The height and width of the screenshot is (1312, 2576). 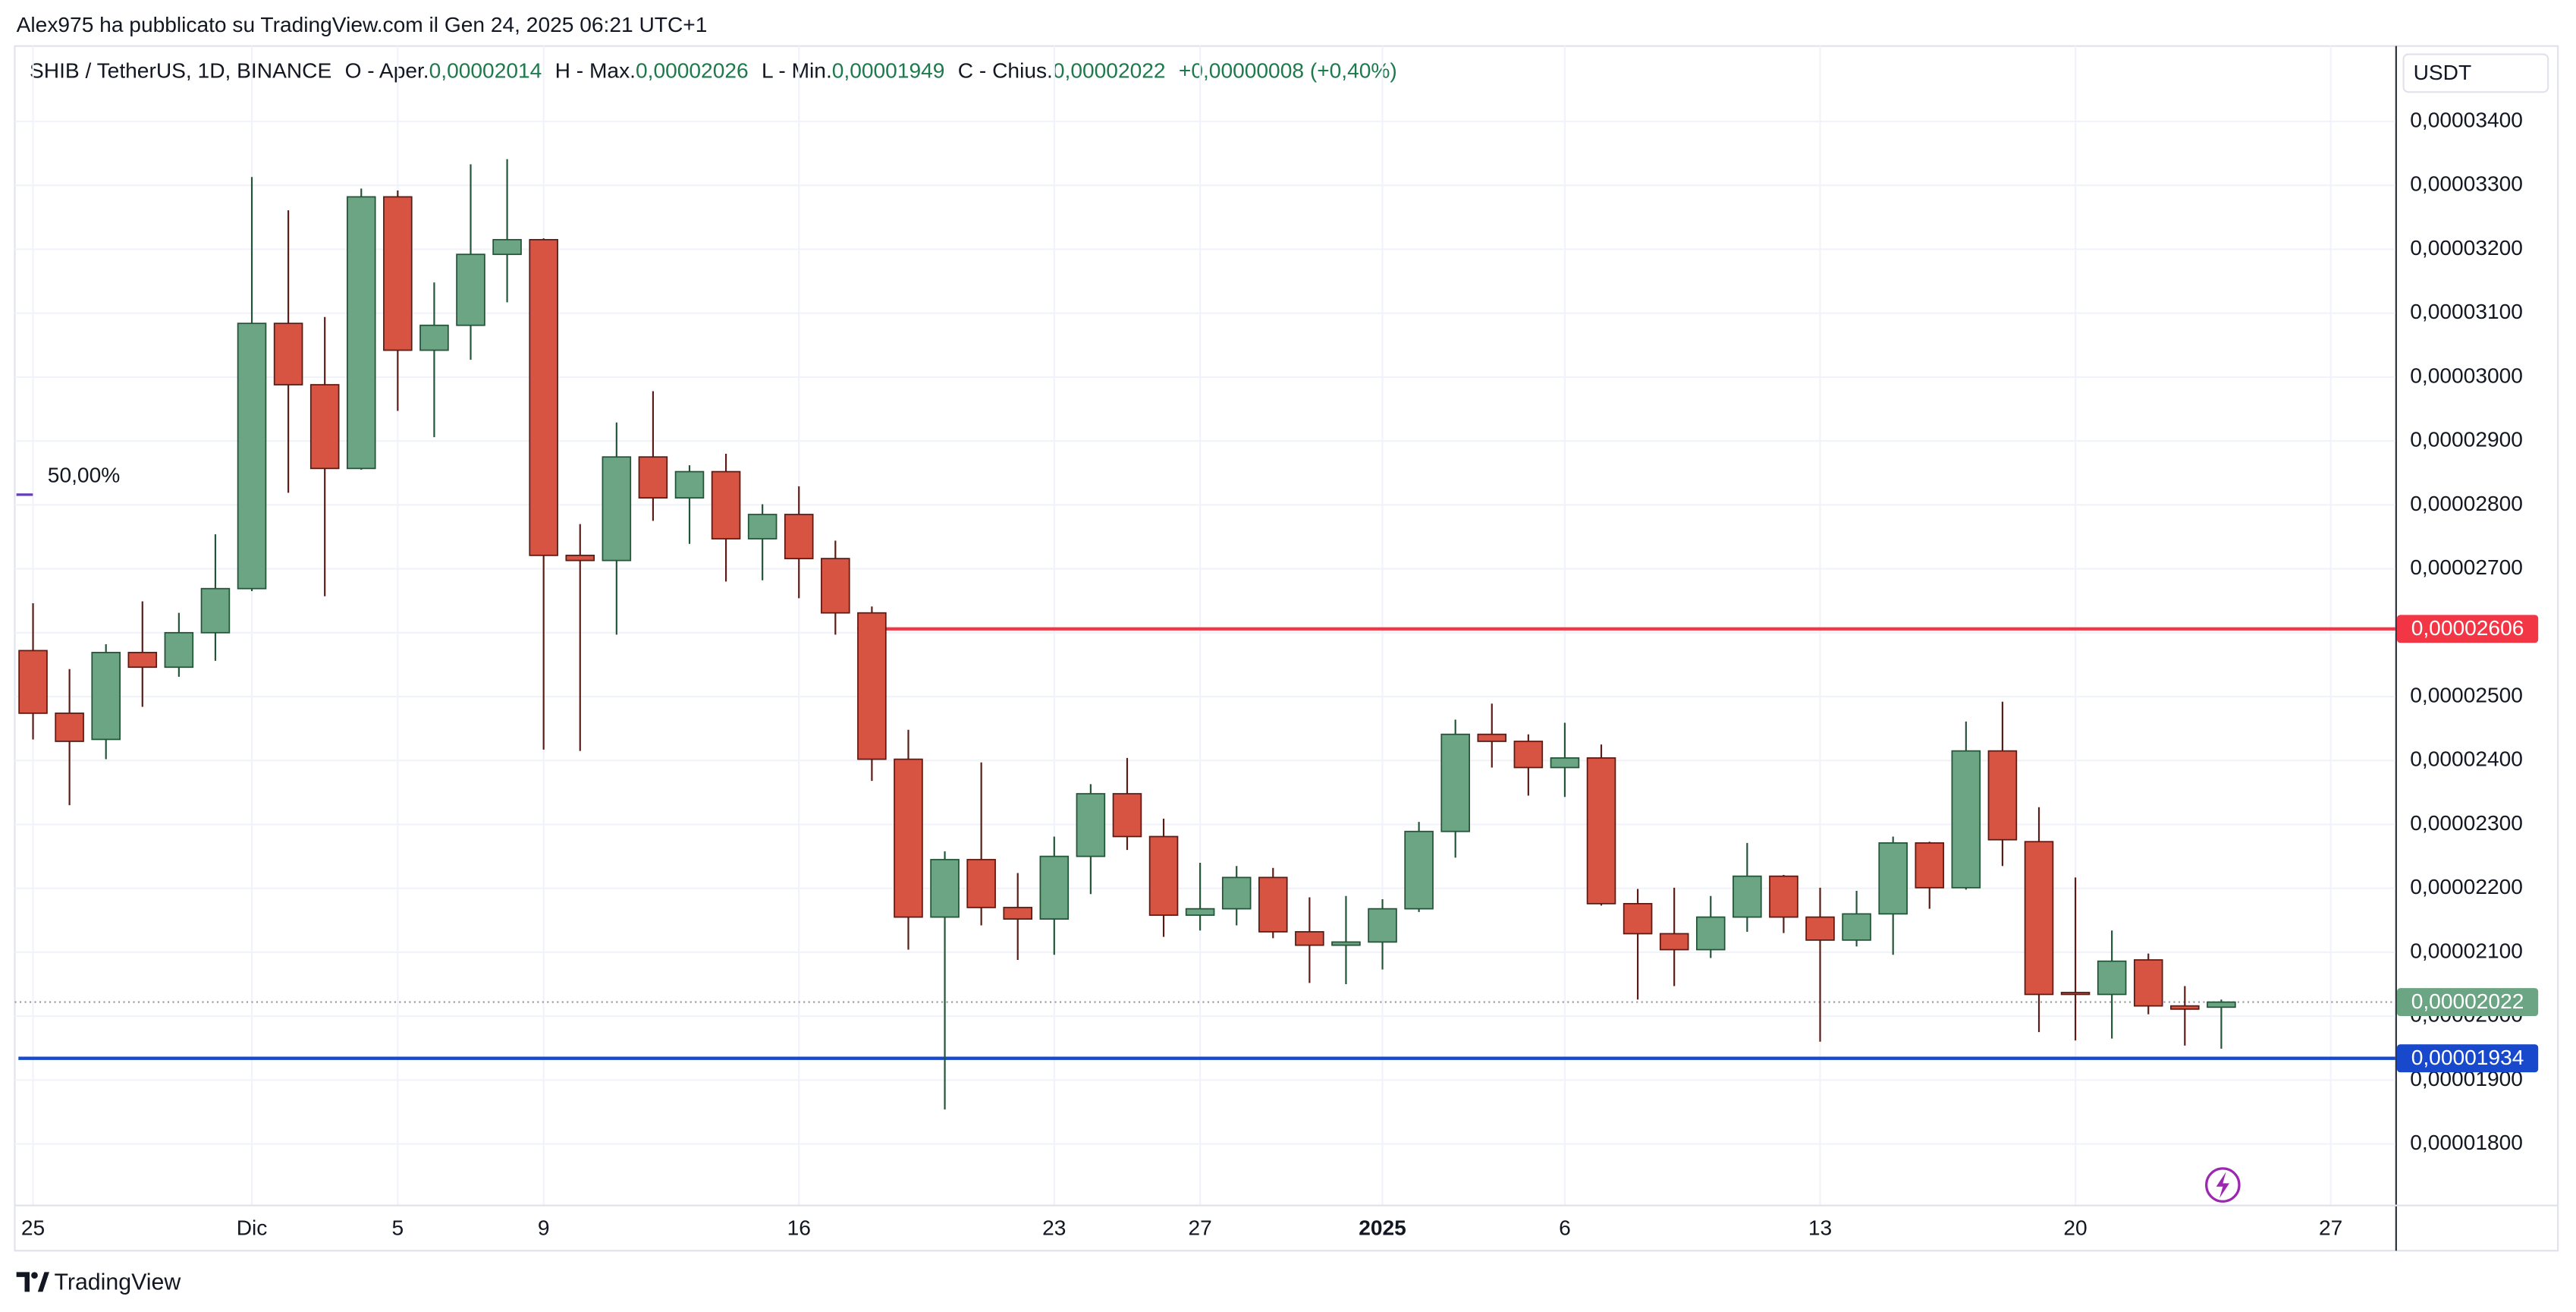 What do you see at coordinates (2443, 72) in the screenshot?
I see `currency: USDT` at bounding box center [2443, 72].